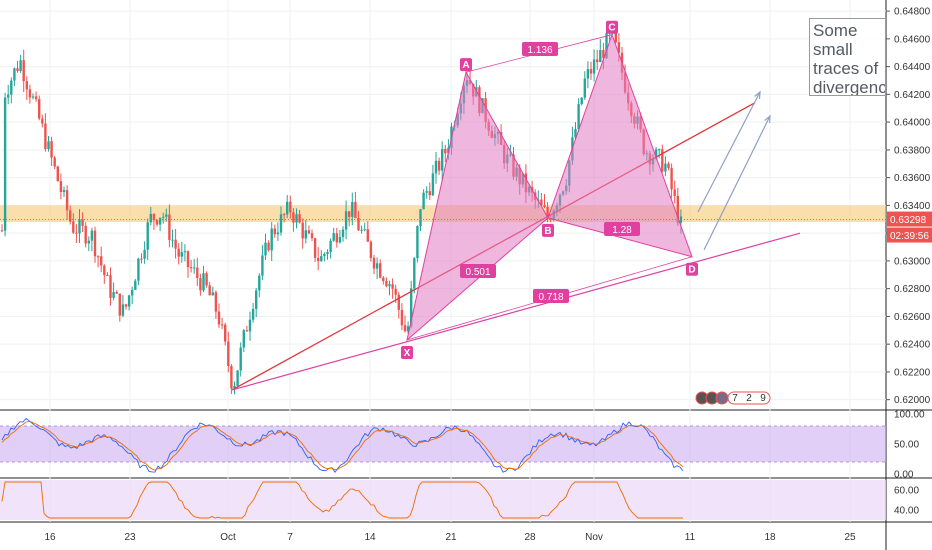 The height and width of the screenshot is (550, 932). Describe the element at coordinates (690, 537) in the screenshot. I see `time-tick-label: 11` at that location.